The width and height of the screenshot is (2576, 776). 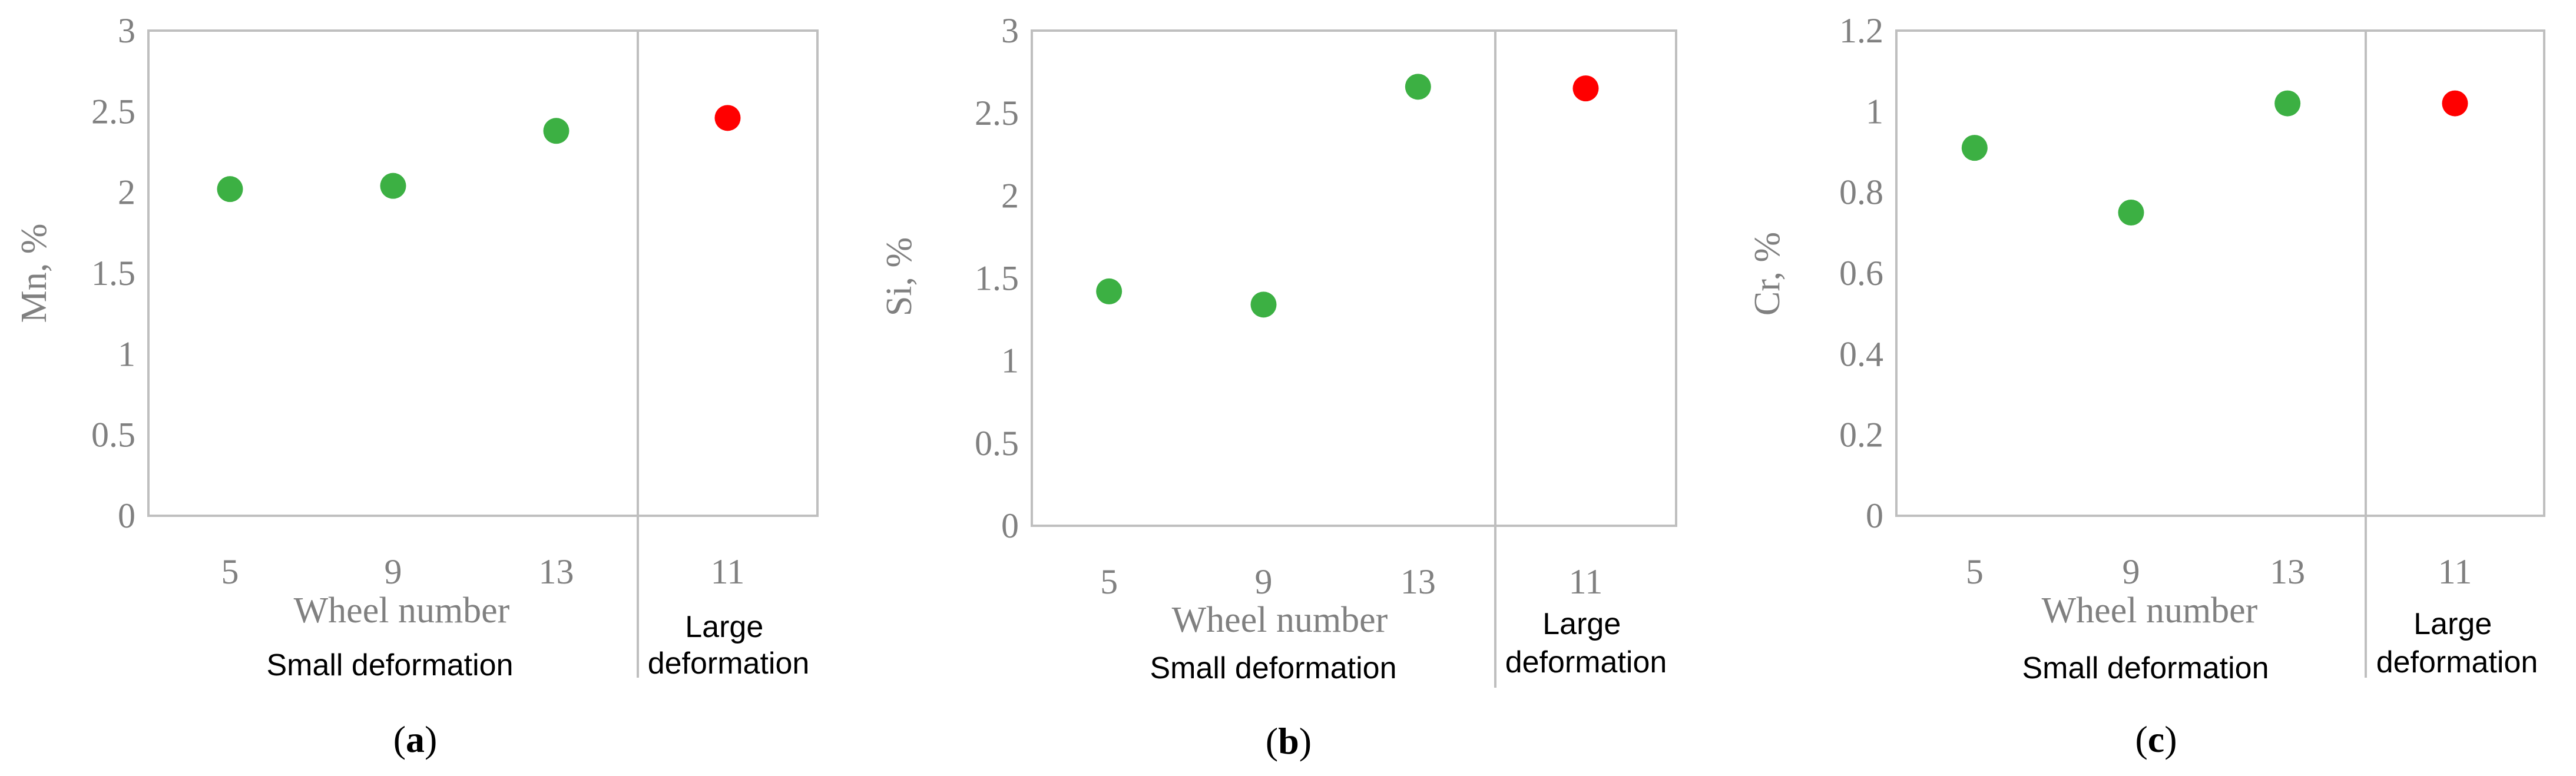 What do you see at coordinates (1280, 620) in the screenshot?
I see `x-axis-title-b: Wheel number` at bounding box center [1280, 620].